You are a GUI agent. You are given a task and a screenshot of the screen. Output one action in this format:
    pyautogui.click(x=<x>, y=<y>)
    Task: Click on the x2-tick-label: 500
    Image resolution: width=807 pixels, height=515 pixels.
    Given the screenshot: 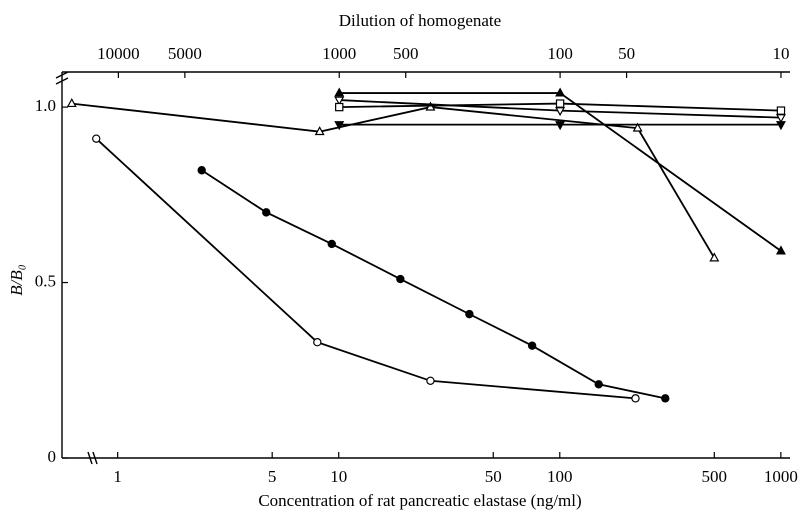 What is the action you would take?
    pyautogui.click(x=406, y=53)
    